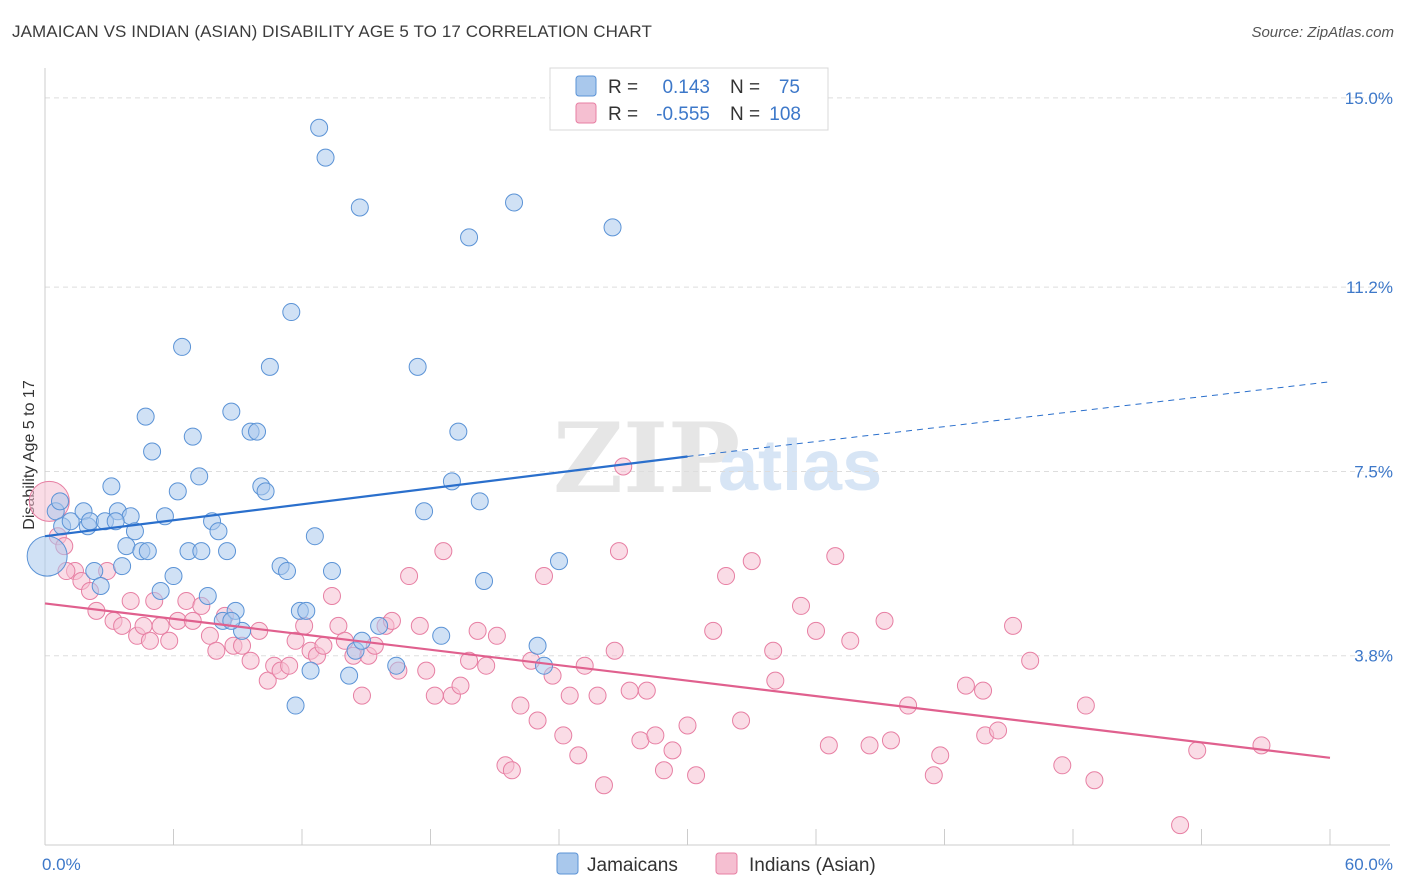 The image size is (1406, 892). I want to click on x-axis-ticks, so click(687, 837).